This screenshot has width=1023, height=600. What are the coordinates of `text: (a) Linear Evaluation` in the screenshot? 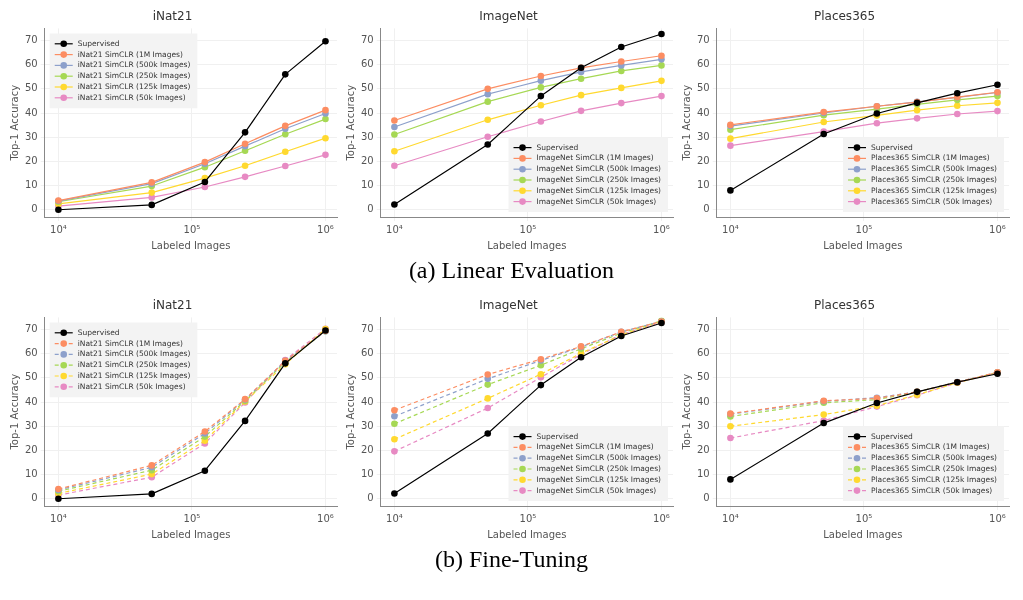 It's located at (511, 270).